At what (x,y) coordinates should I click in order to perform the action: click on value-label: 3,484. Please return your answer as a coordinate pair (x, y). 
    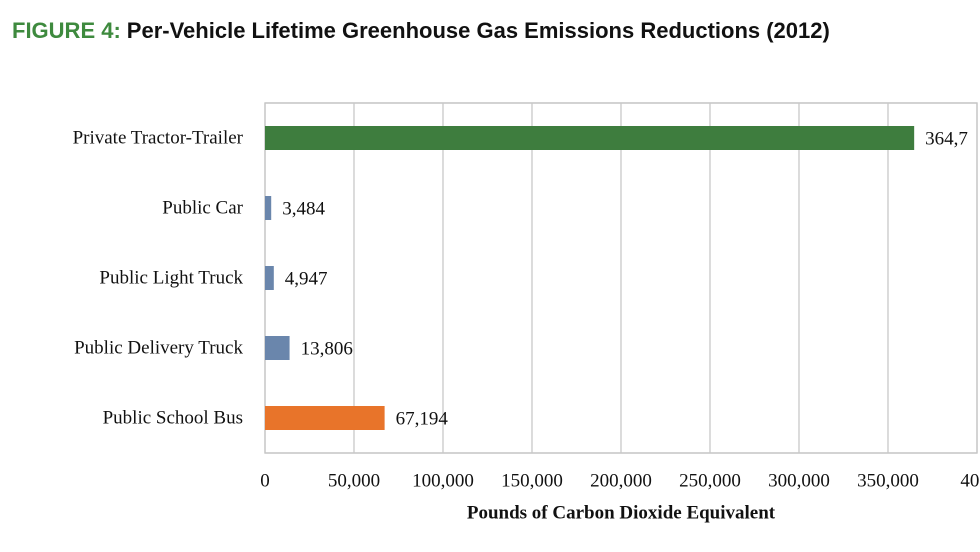
    Looking at the image, I should click on (303, 208).